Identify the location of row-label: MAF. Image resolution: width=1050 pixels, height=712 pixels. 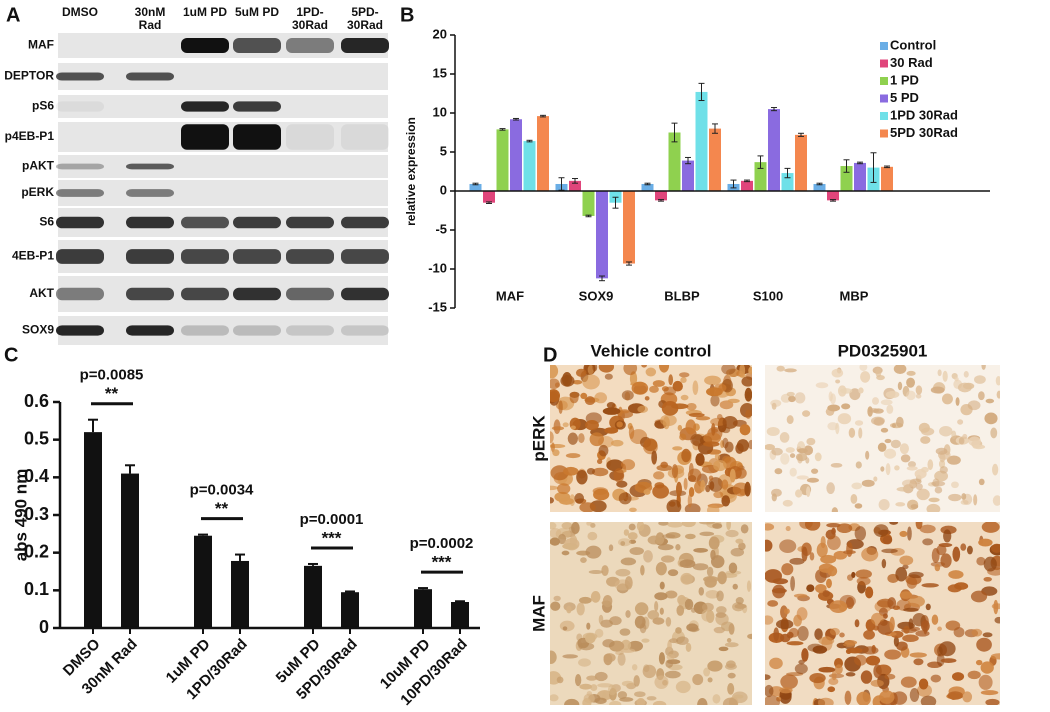
(41, 45).